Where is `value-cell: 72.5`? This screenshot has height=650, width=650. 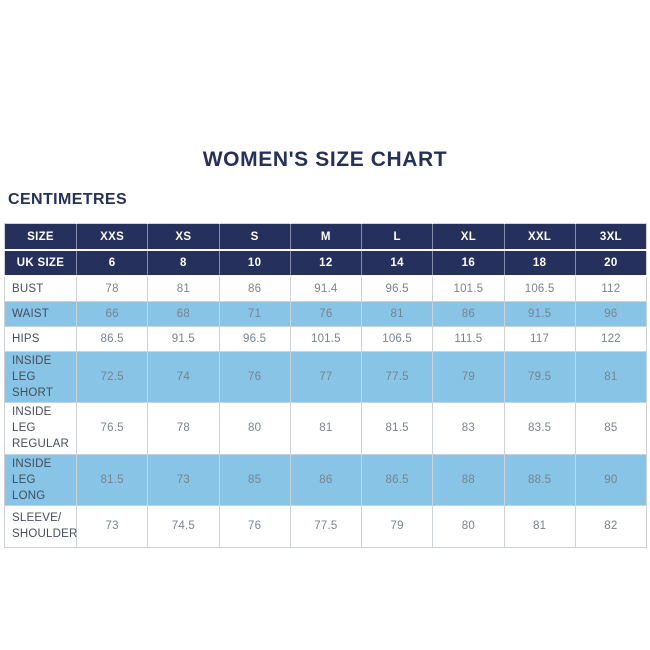 value-cell: 72.5 is located at coordinates (112, 377).